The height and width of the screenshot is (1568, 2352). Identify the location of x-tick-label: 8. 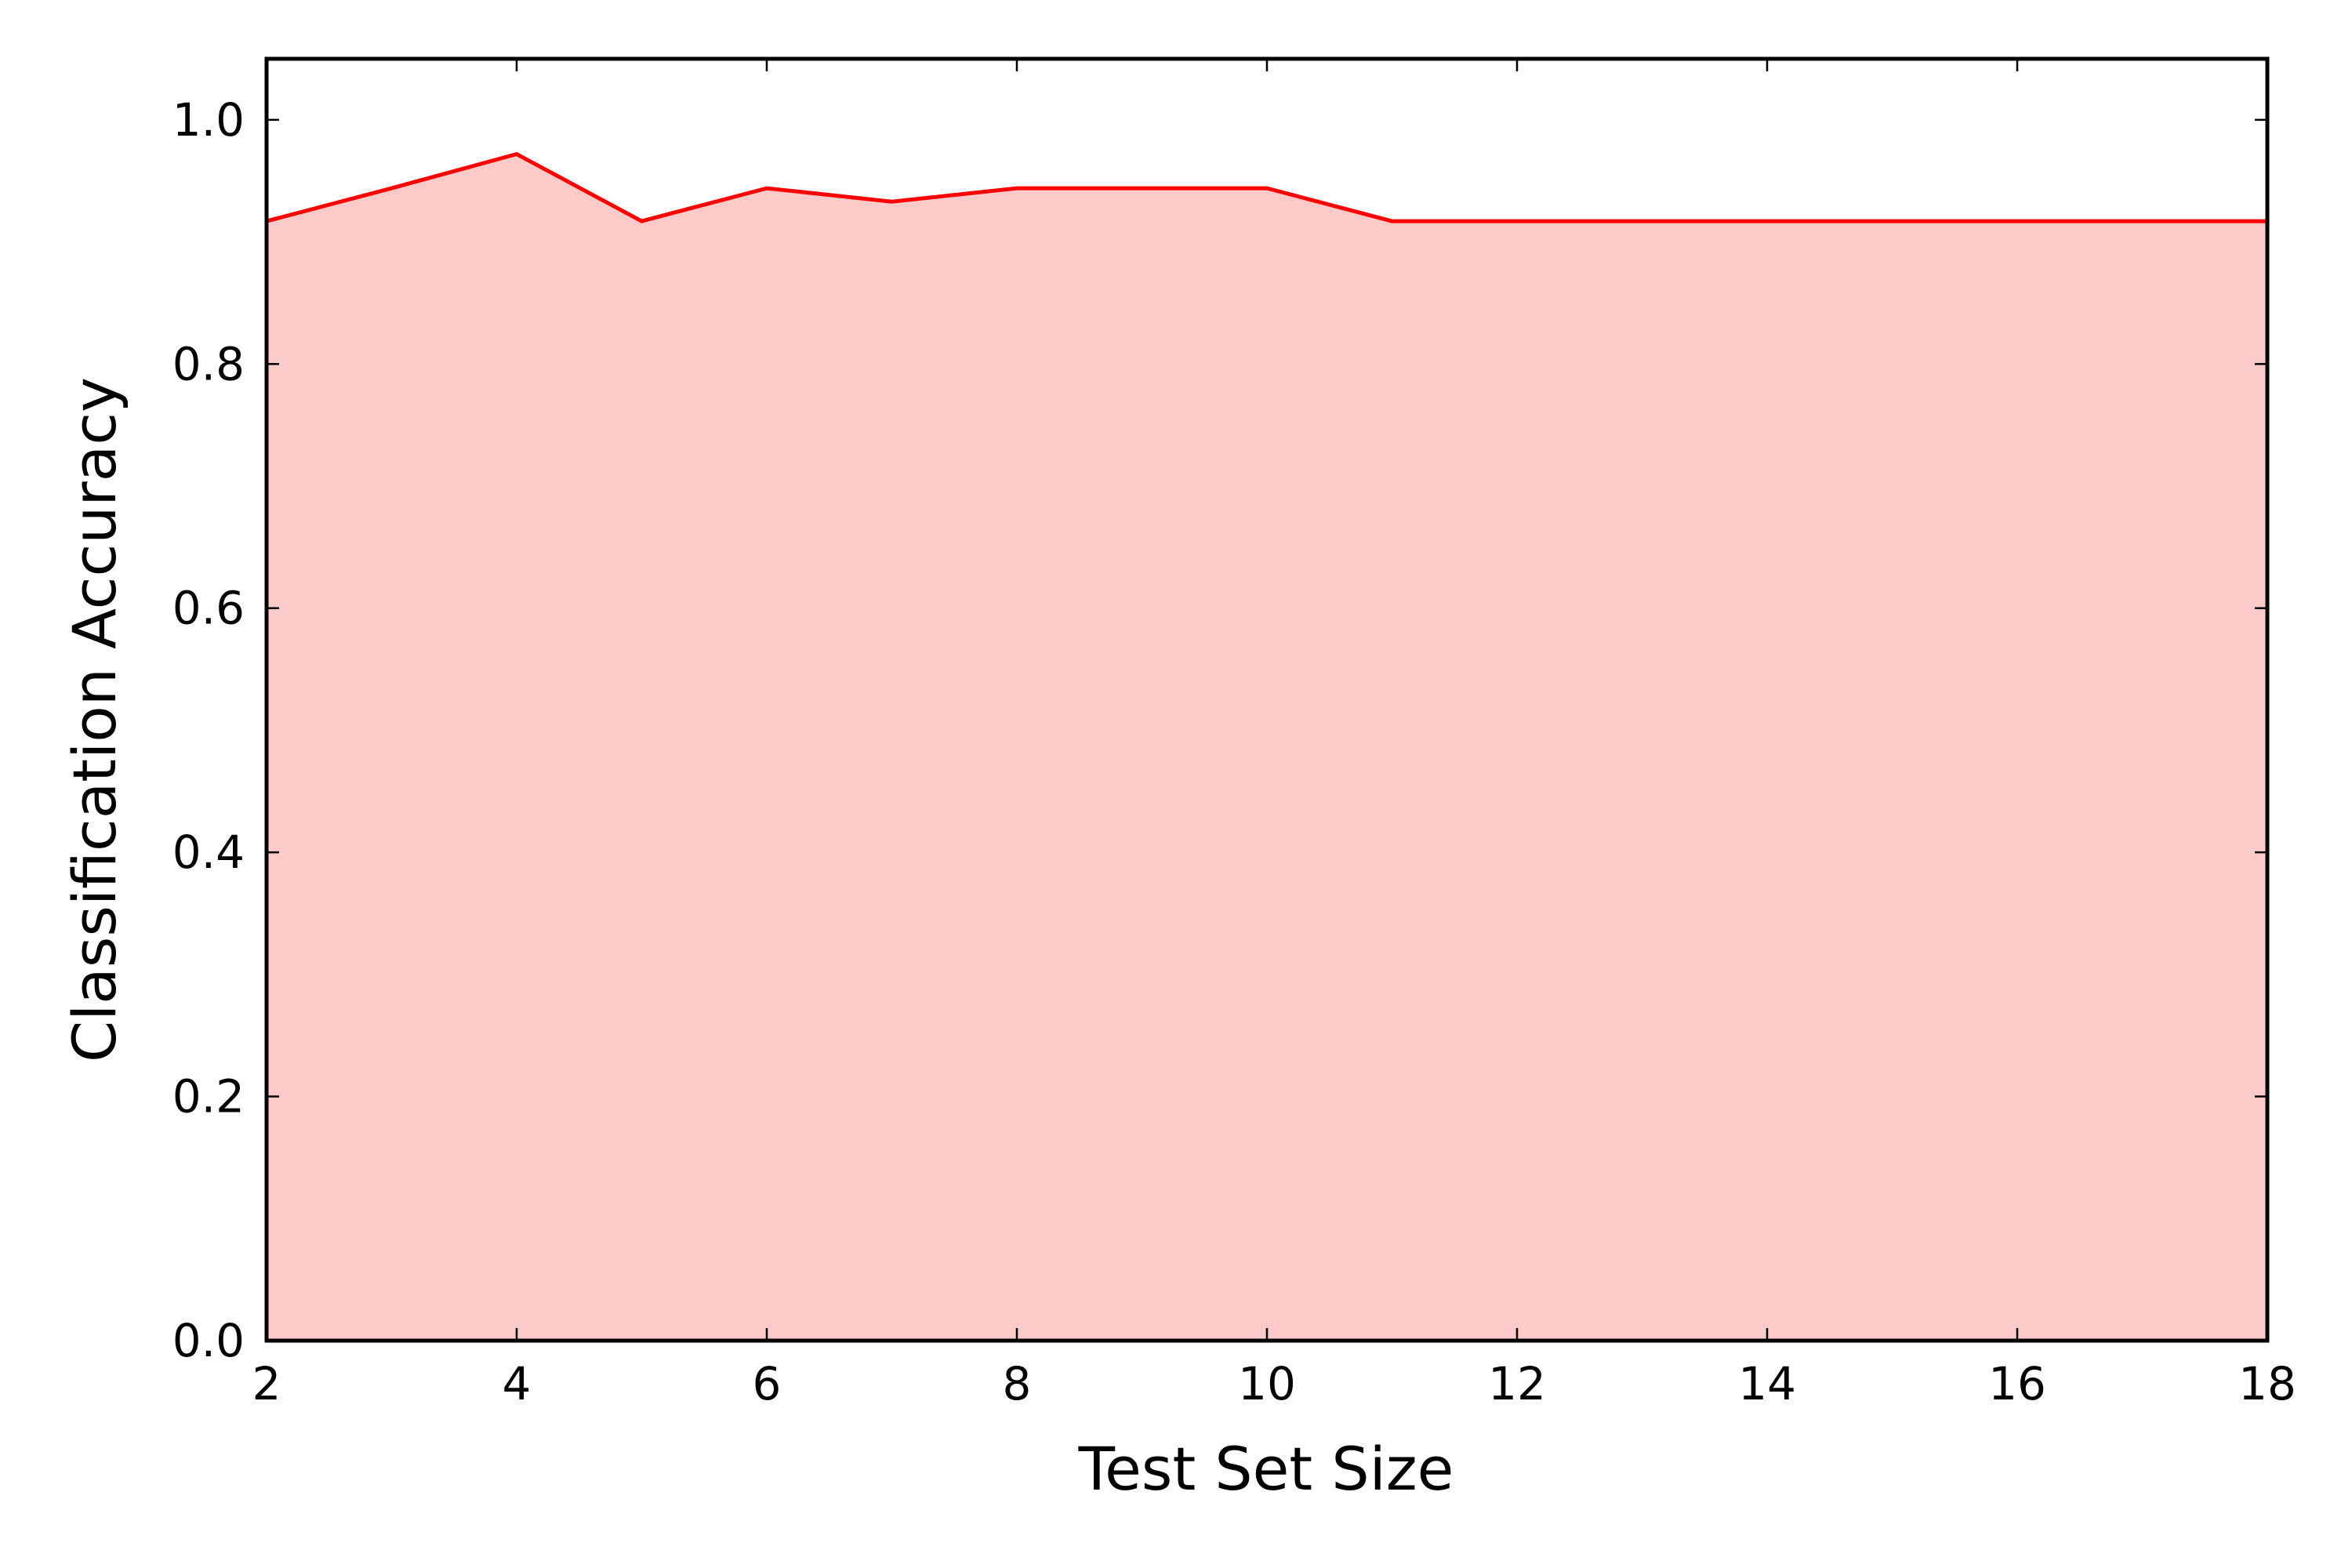
(1017, 1383).